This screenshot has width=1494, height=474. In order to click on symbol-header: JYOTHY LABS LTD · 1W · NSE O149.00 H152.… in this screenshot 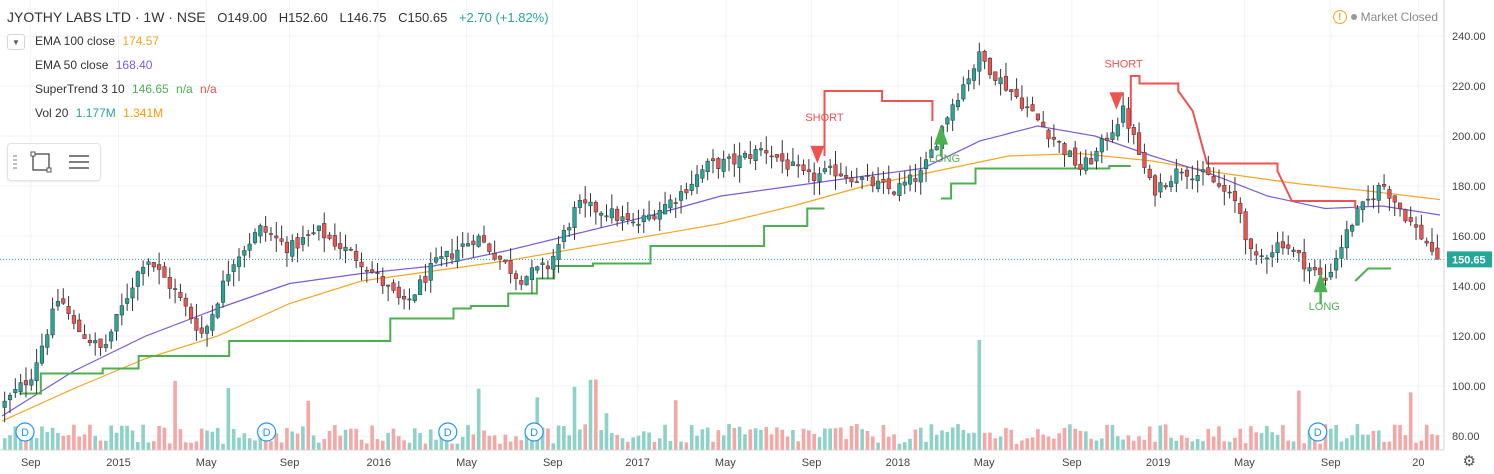, I will do `click(278, 17)`.